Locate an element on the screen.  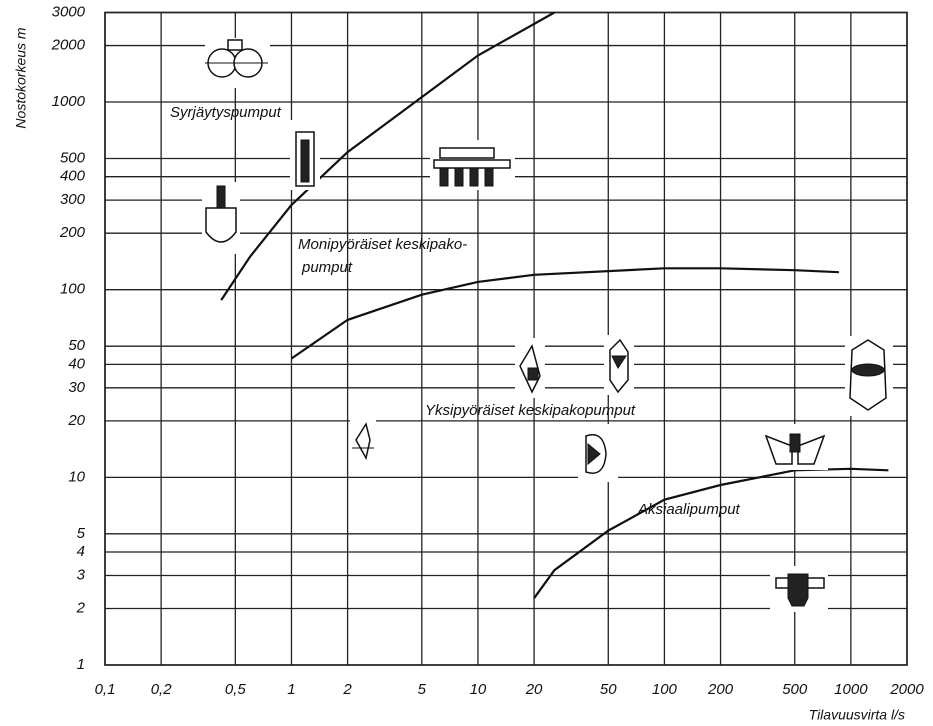
y-tick-label: 20 is located at coordinates (76, 420).